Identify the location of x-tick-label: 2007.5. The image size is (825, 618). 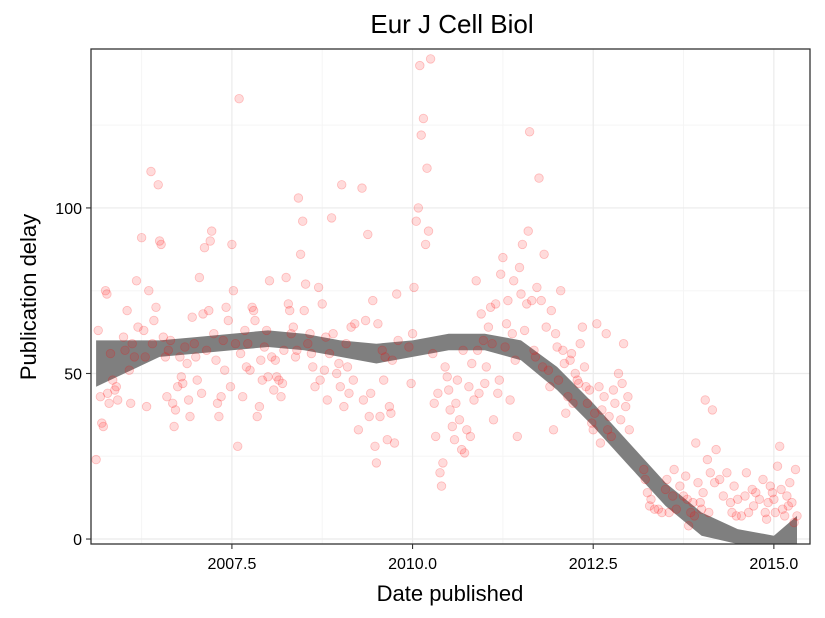
(231, 564).